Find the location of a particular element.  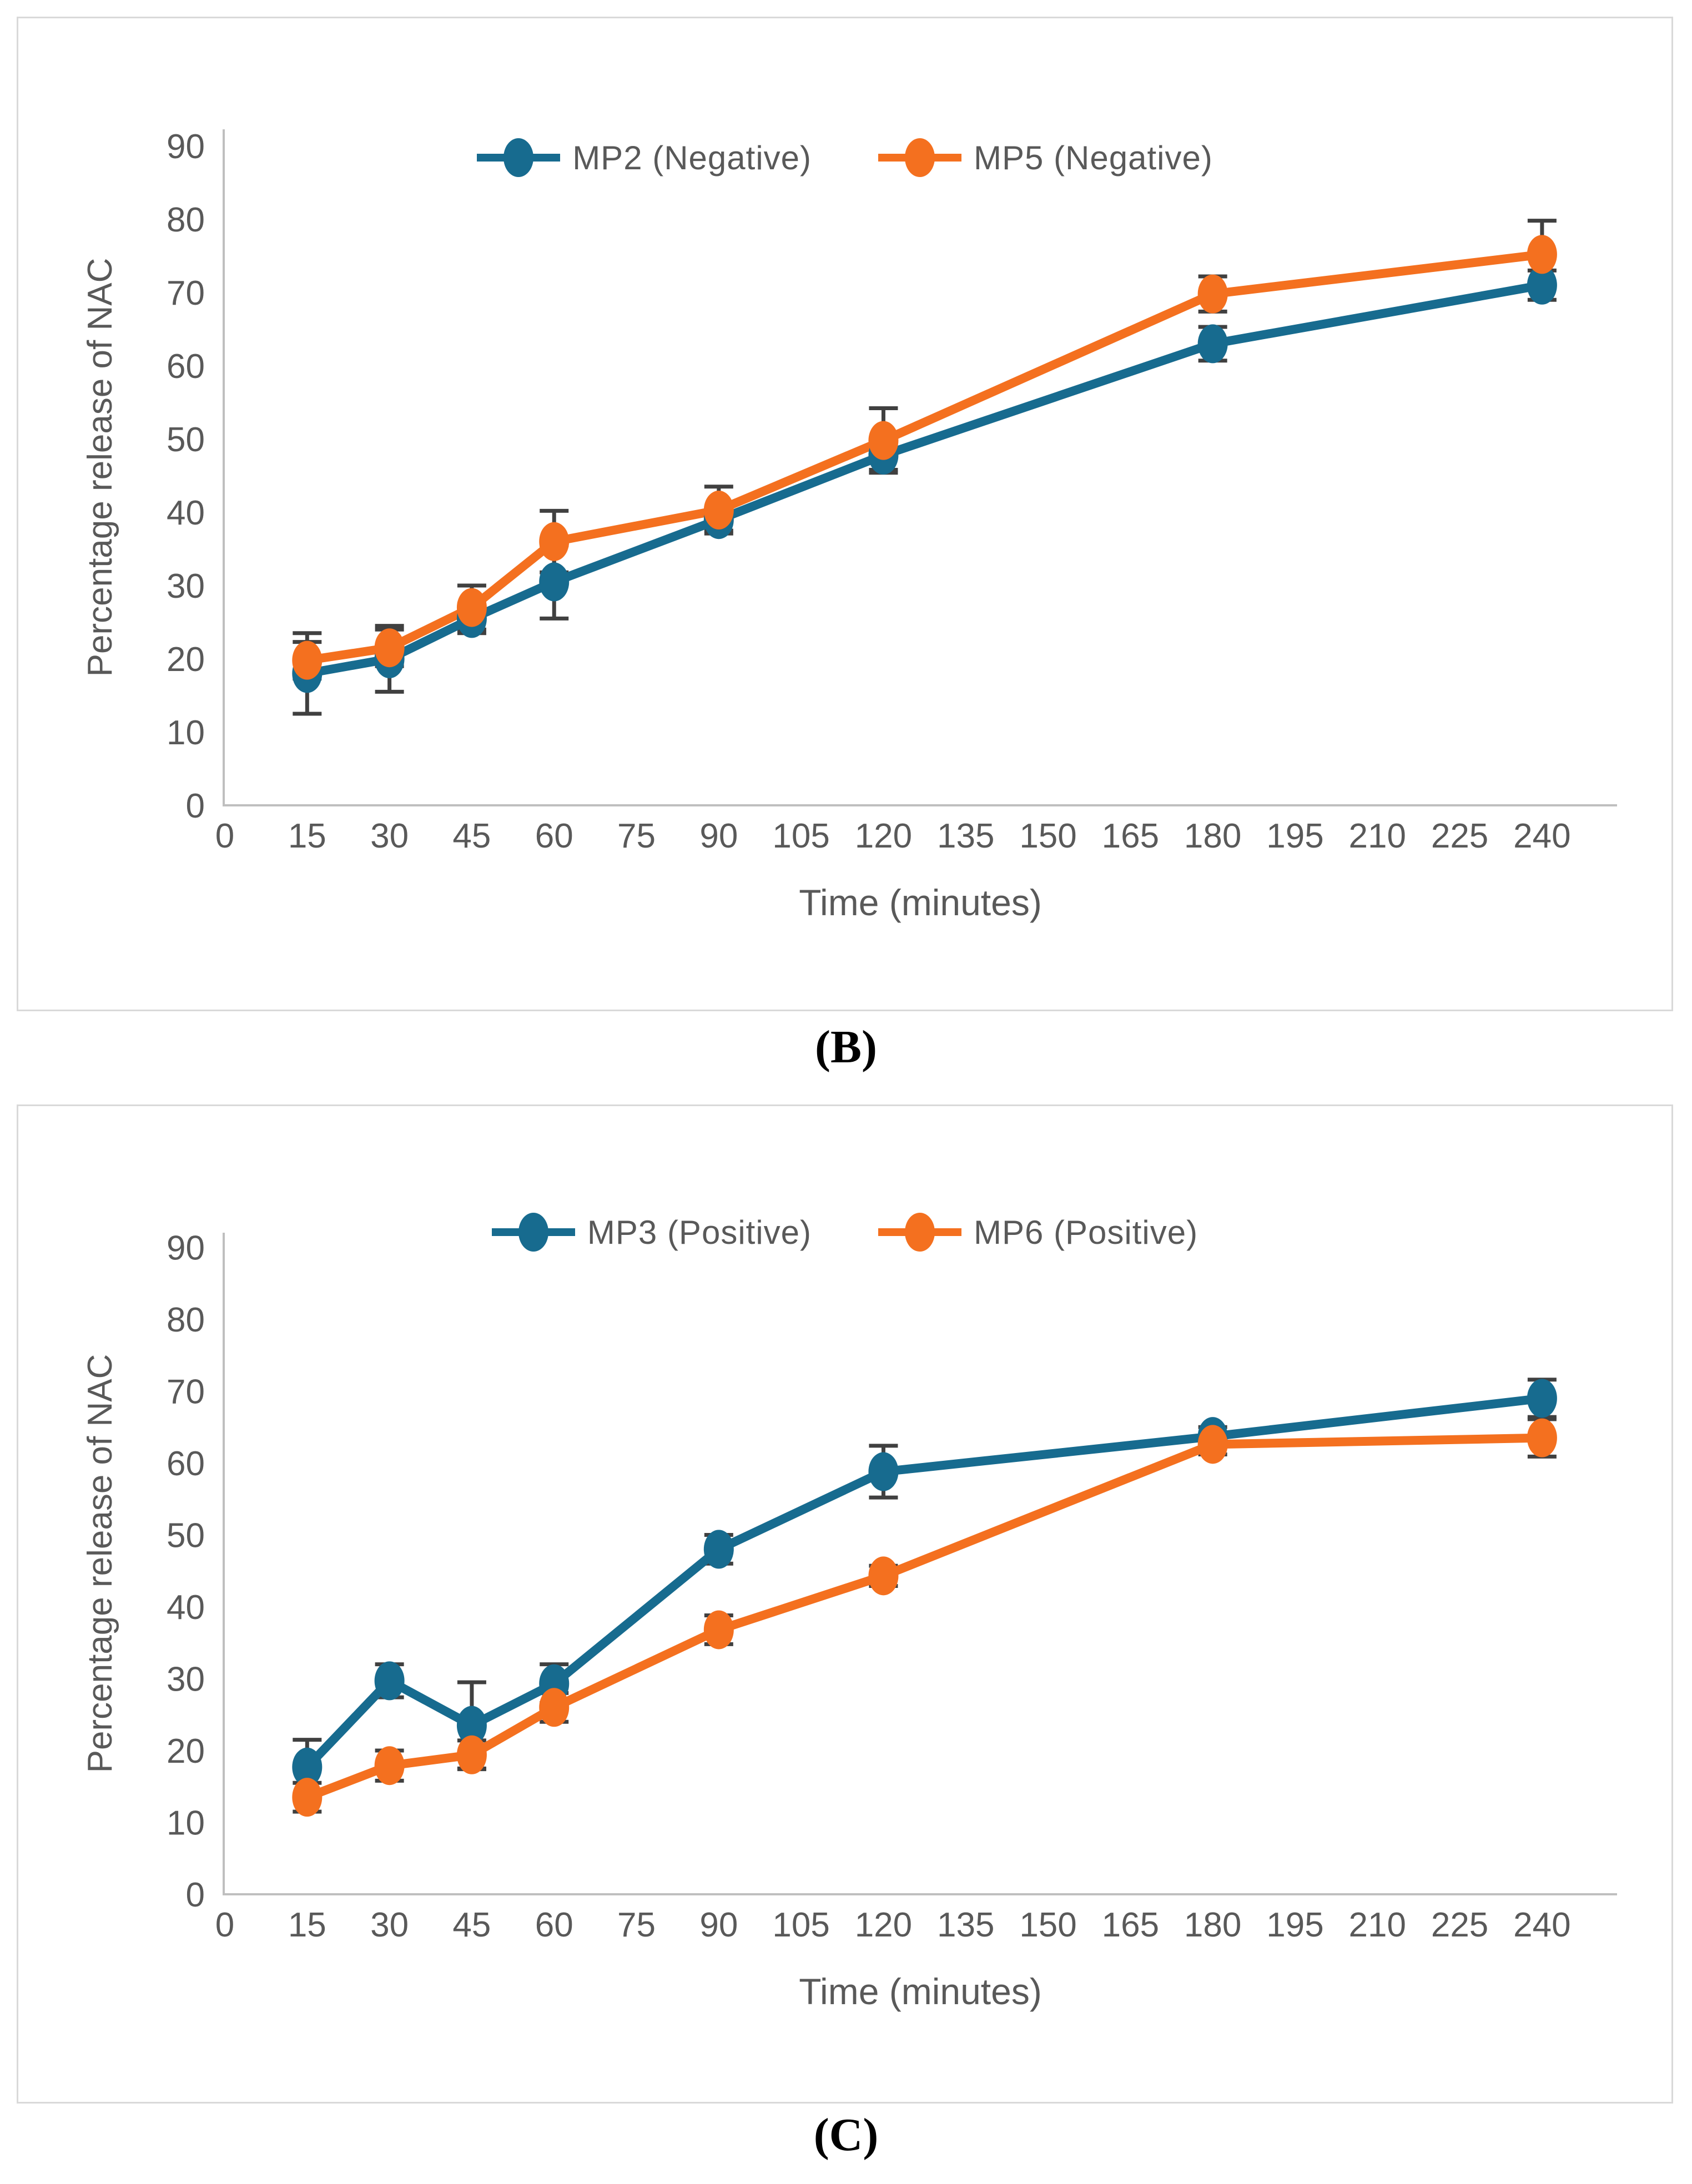

x-tick-label: 180 is located at coordinates (1212, 1925).